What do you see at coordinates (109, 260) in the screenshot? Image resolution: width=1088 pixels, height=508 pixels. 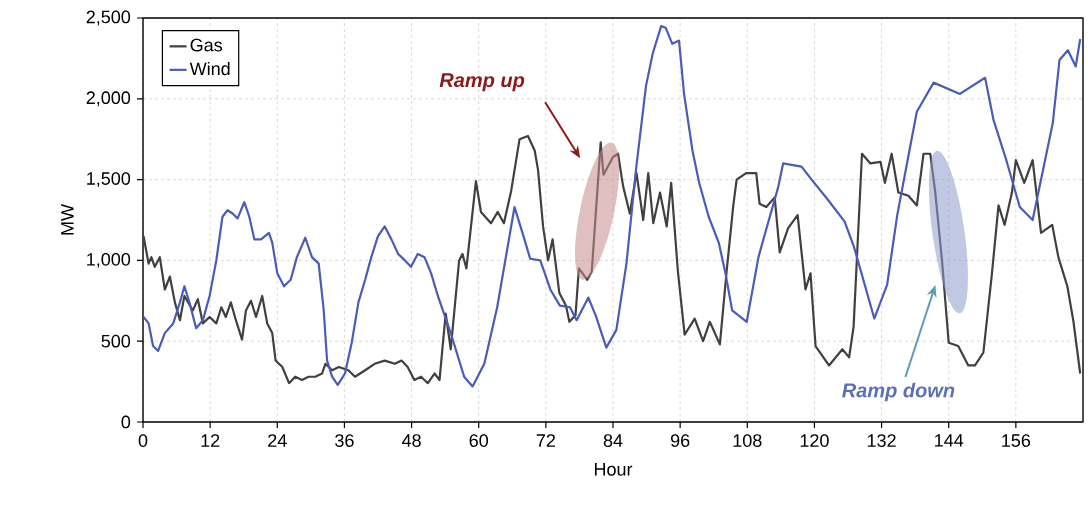 I see `y-tick-label: 1,000` at bounding box center [109, 260].